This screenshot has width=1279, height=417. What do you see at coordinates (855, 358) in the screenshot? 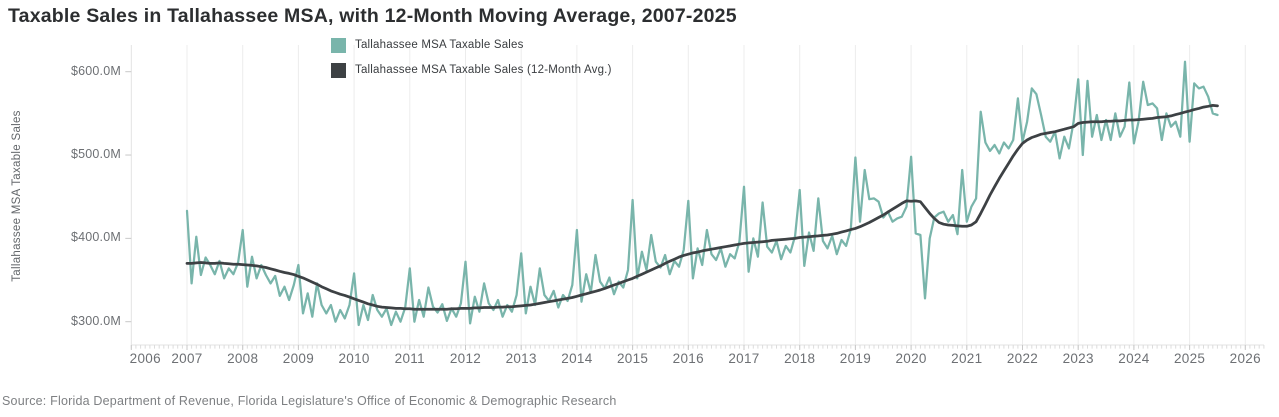
I see `x-tick-label: 2019` at bounding box center [855, 358].